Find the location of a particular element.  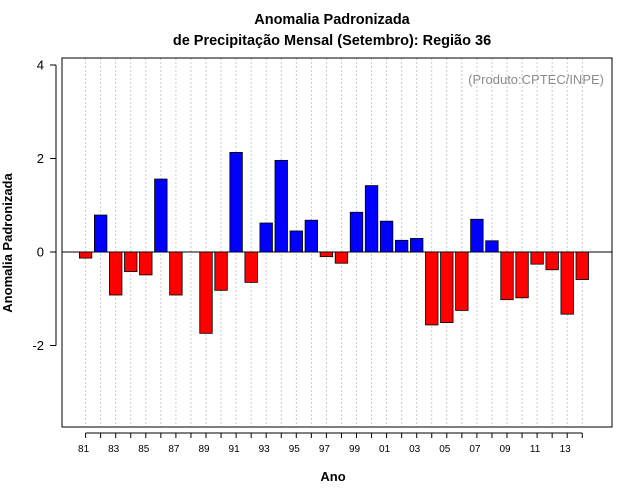

bar-1992 is located at coordinates (251, 267).